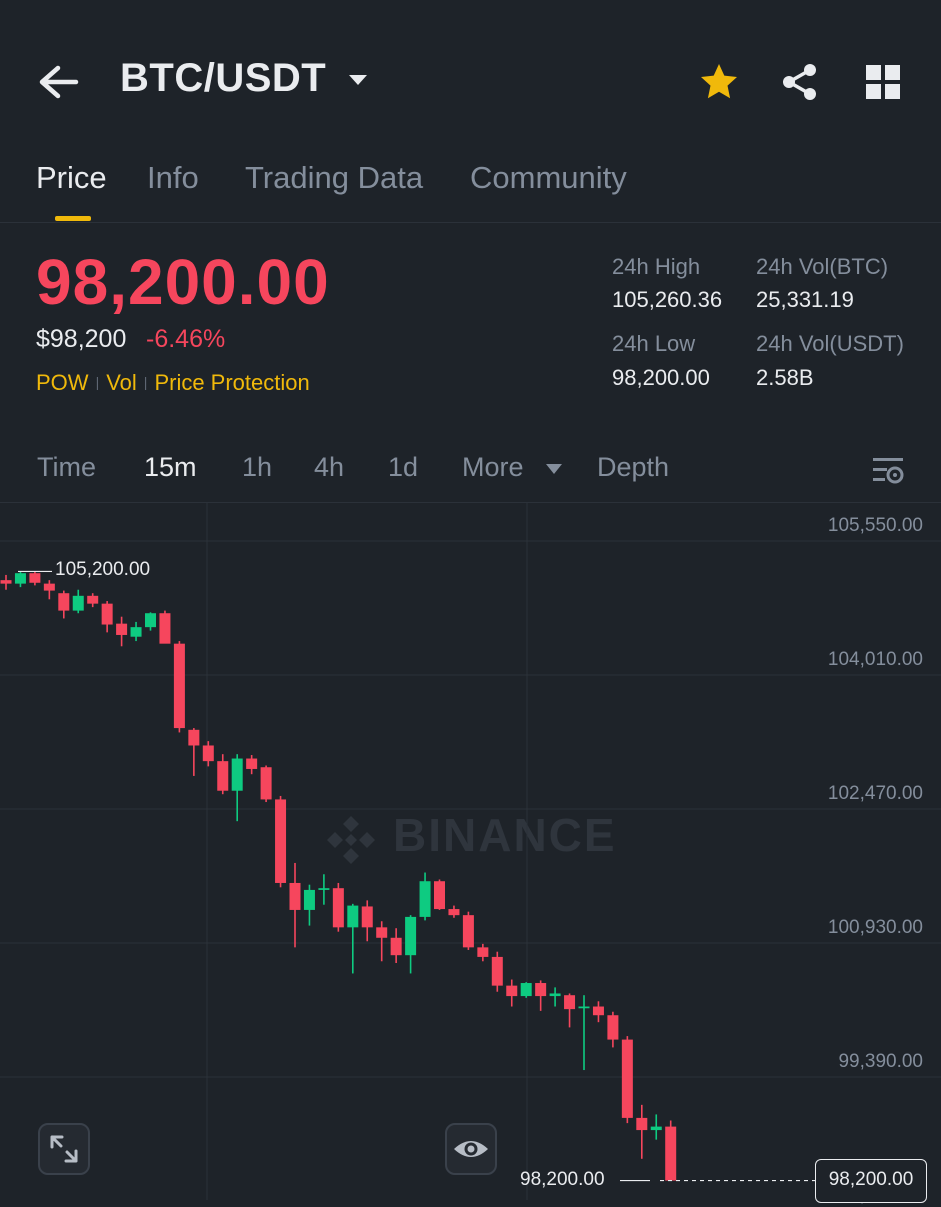 This screenshot has width=941, height=1207. Describe the element at coordinates (121, 382) in the screenshot. I see `tag-vol: Vol` at that location.